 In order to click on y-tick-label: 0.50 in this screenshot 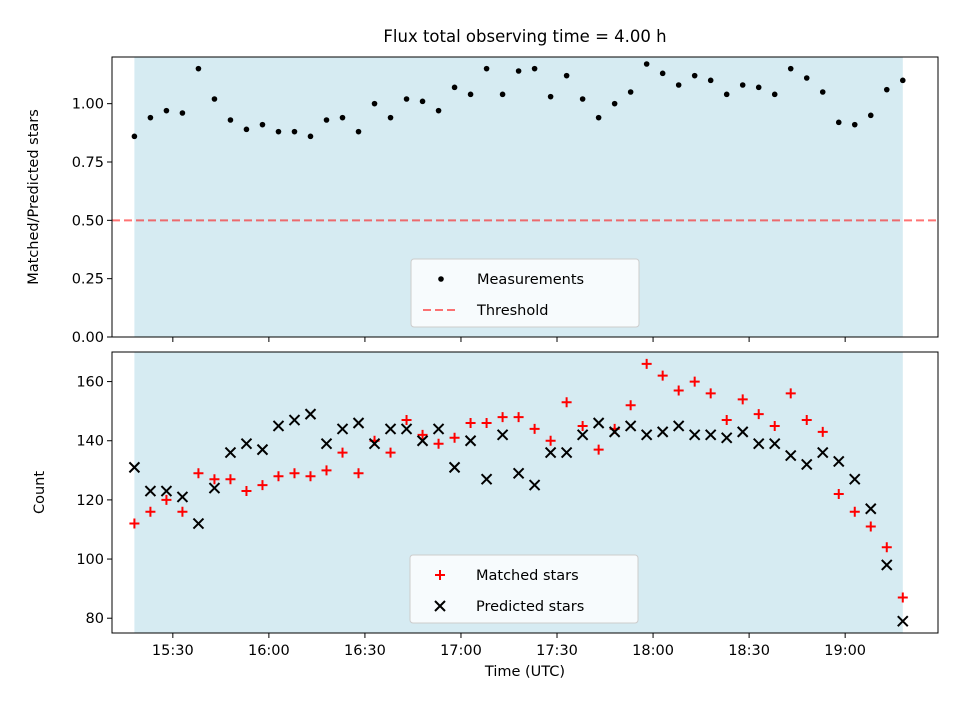, I will do `click(88, 221)`.